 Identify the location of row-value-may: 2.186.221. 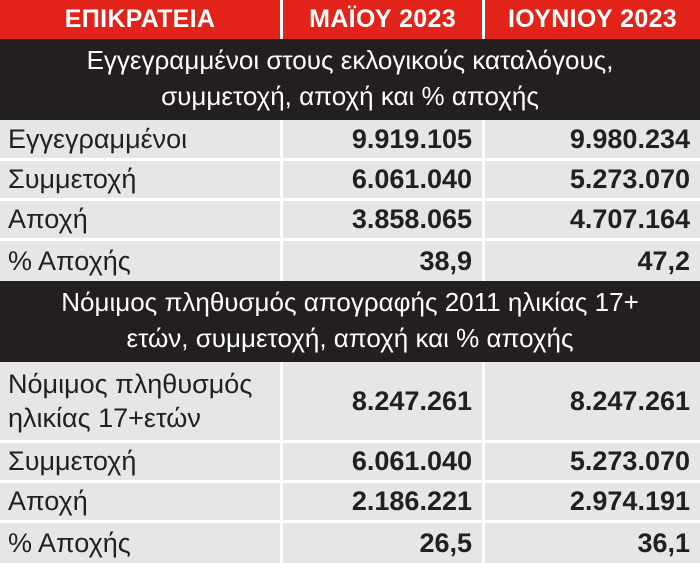
(384, 501).